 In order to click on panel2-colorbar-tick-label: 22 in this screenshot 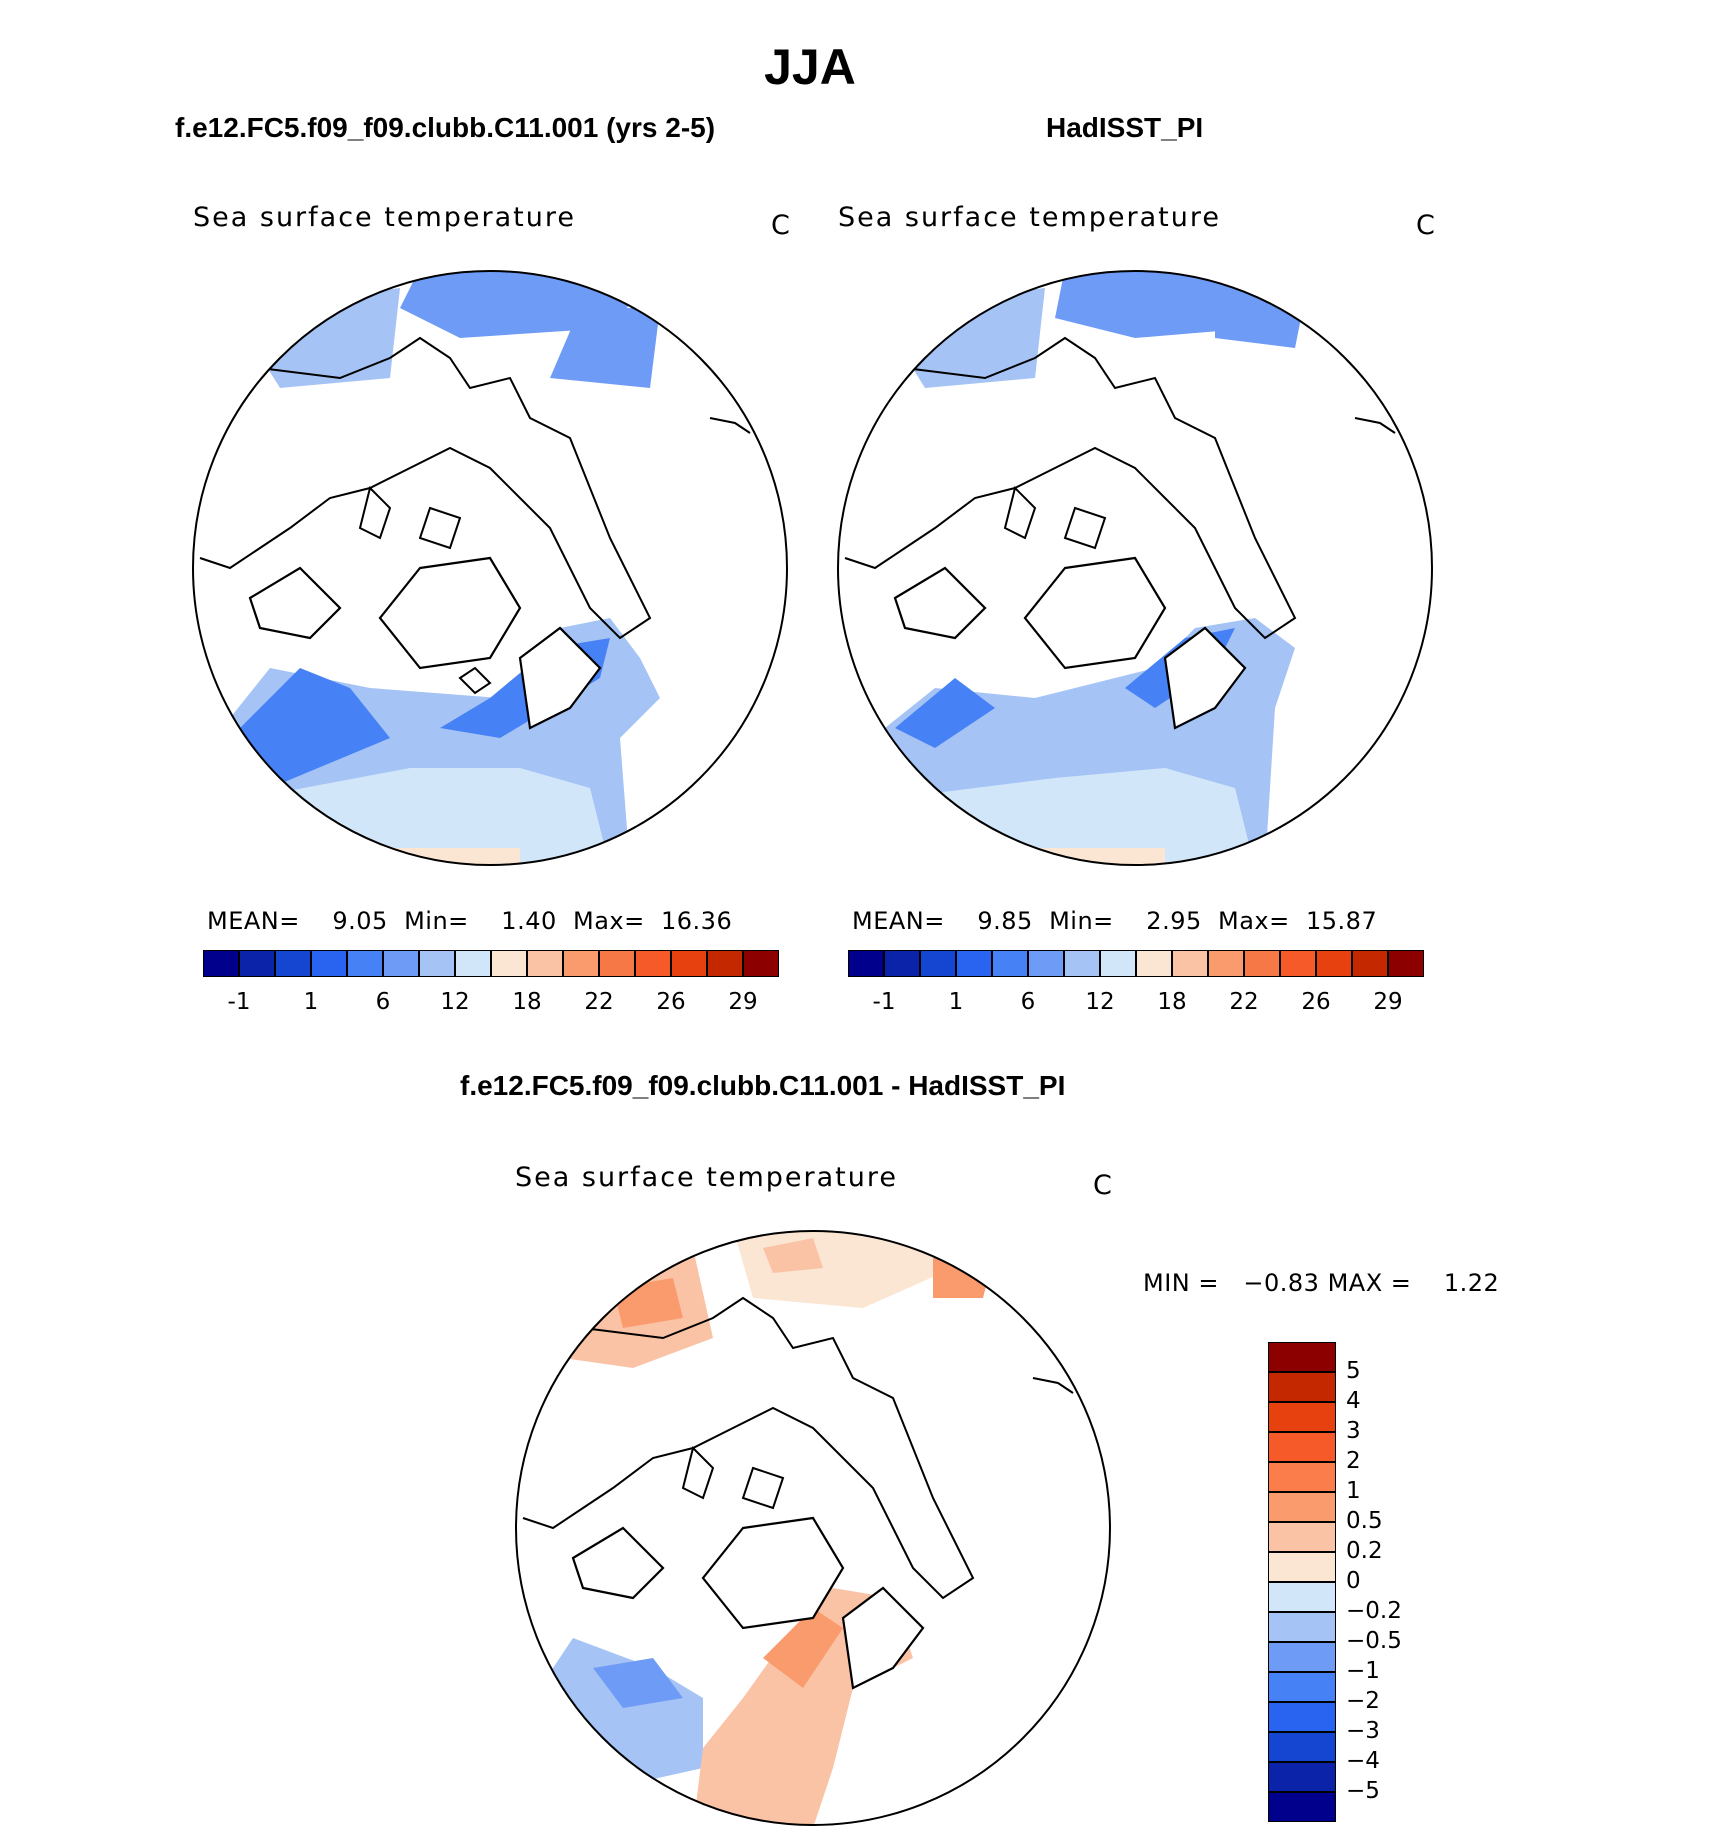, I will do `click(1244, 1002)`.